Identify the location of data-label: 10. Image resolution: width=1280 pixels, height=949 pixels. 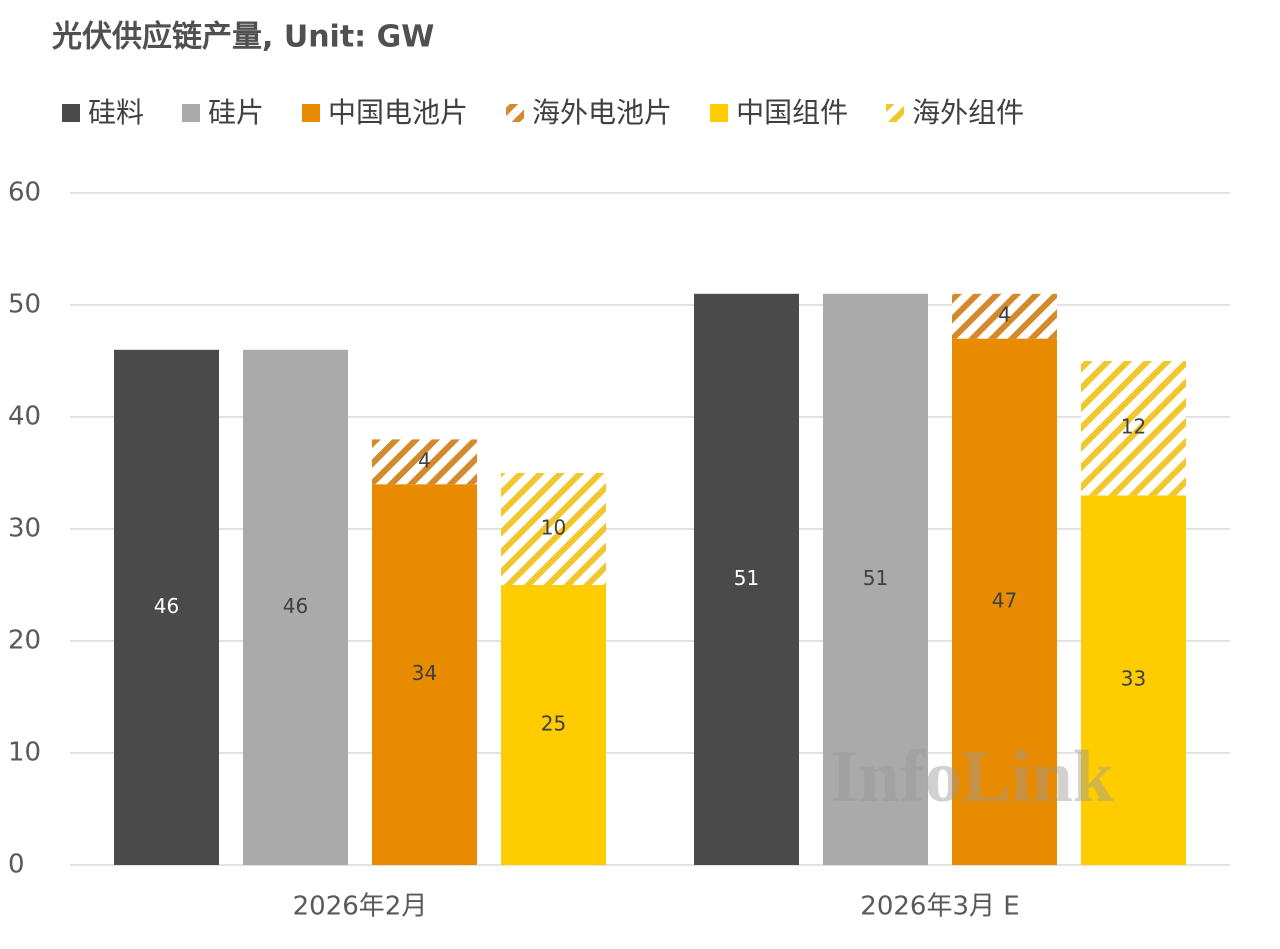
(553, 528).